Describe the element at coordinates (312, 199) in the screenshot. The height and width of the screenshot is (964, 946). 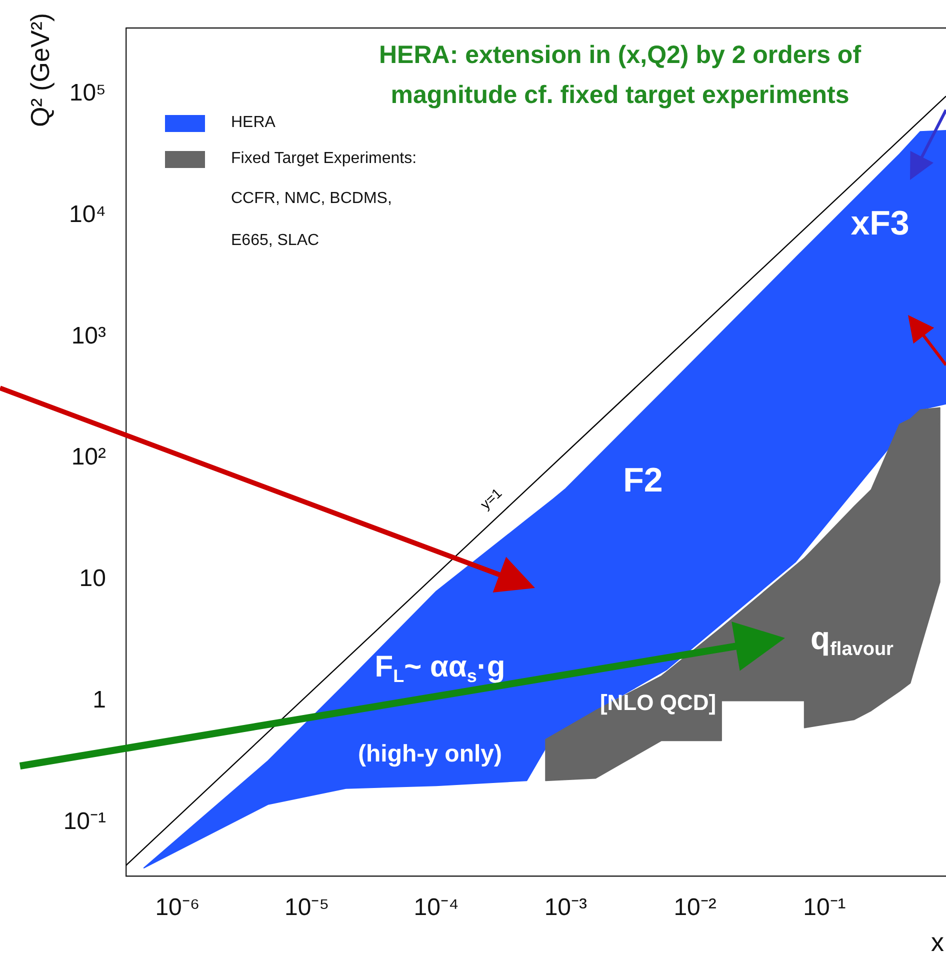
I see `annotation: CCFR, NMC, BCDMS,` at that location.